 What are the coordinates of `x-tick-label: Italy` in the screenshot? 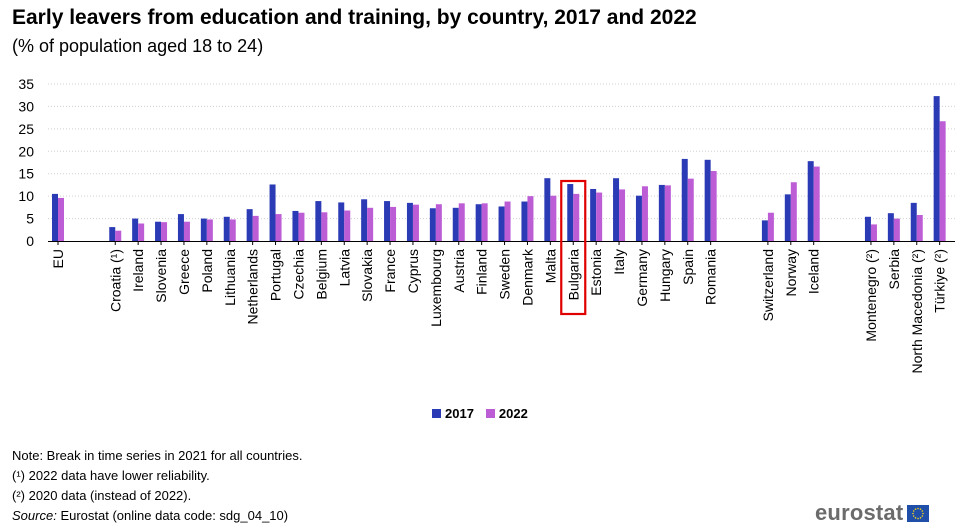 It's located at (619, 262).